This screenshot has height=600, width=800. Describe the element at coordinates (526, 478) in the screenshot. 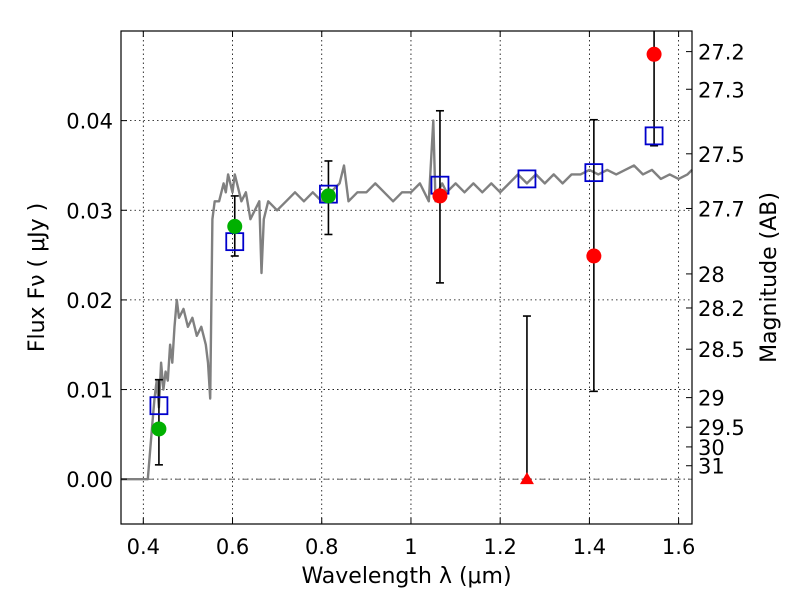

I see `upper-limit-triangle` at that location.